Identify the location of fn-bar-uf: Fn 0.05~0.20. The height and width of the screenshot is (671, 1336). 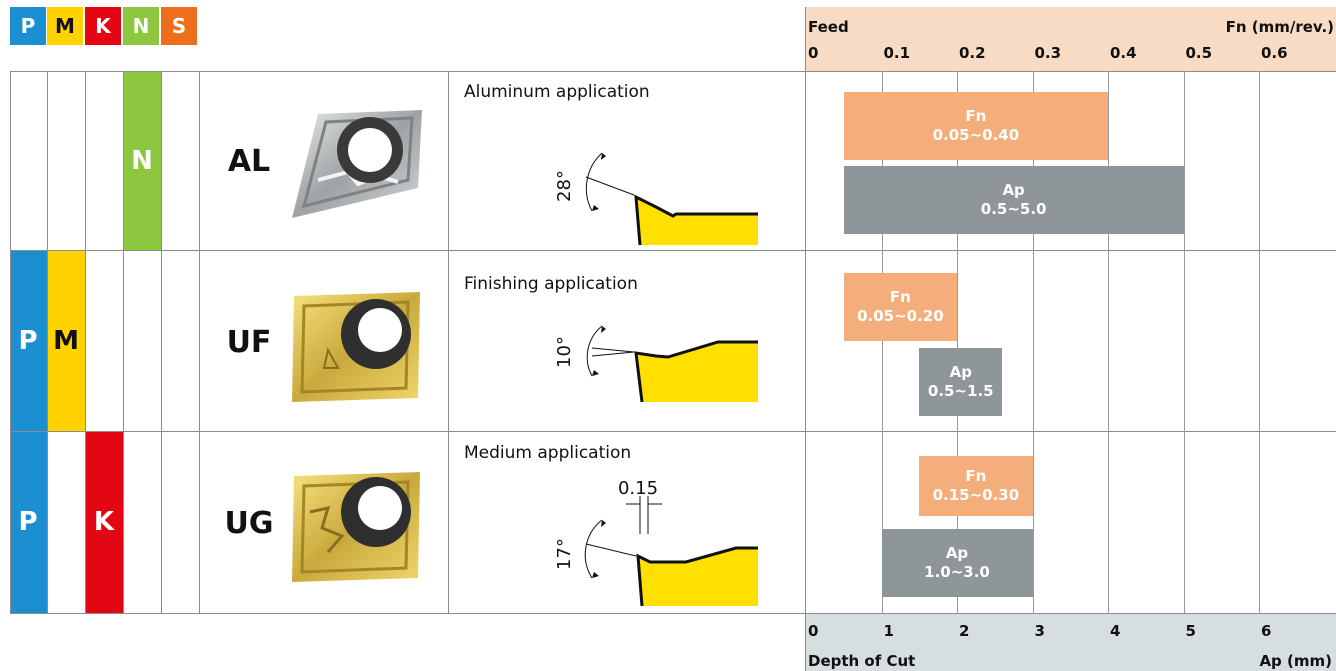
(900, 307).